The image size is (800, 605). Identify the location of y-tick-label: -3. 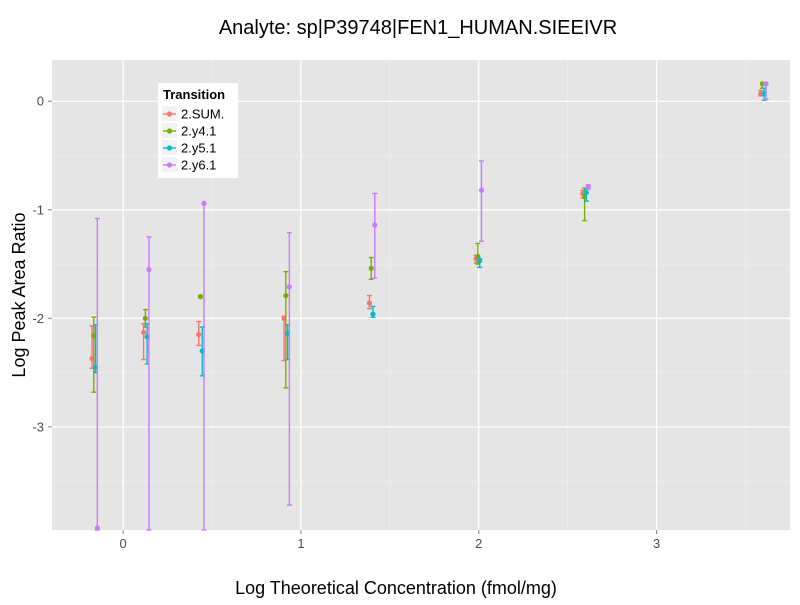
(38, 426).